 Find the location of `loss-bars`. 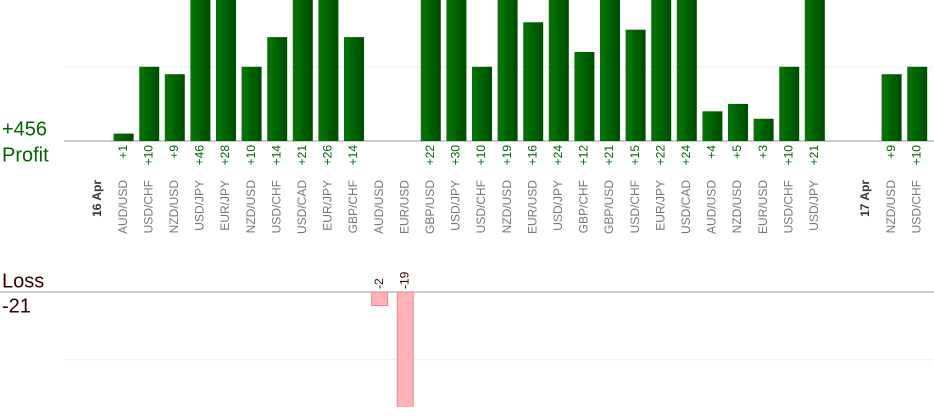

loss-bars is located at coordinates (392, 349).